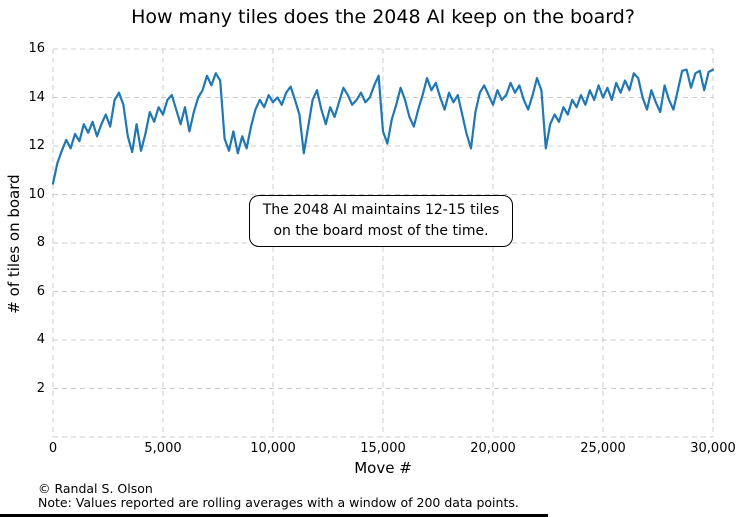 The width and height of the screenshot is (744, 517). I want to click on x-tick-label: 5,000, so click(163, 448).